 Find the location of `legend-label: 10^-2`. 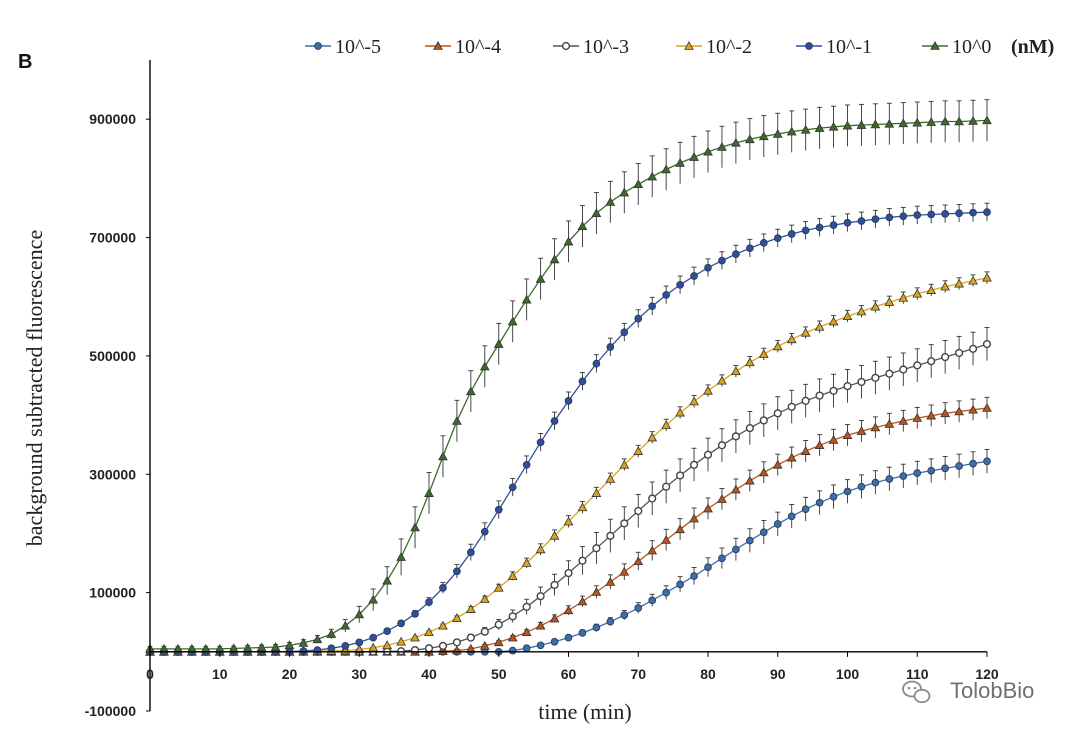

legend-label: 10^-2 is located at coordinates (729, 47).